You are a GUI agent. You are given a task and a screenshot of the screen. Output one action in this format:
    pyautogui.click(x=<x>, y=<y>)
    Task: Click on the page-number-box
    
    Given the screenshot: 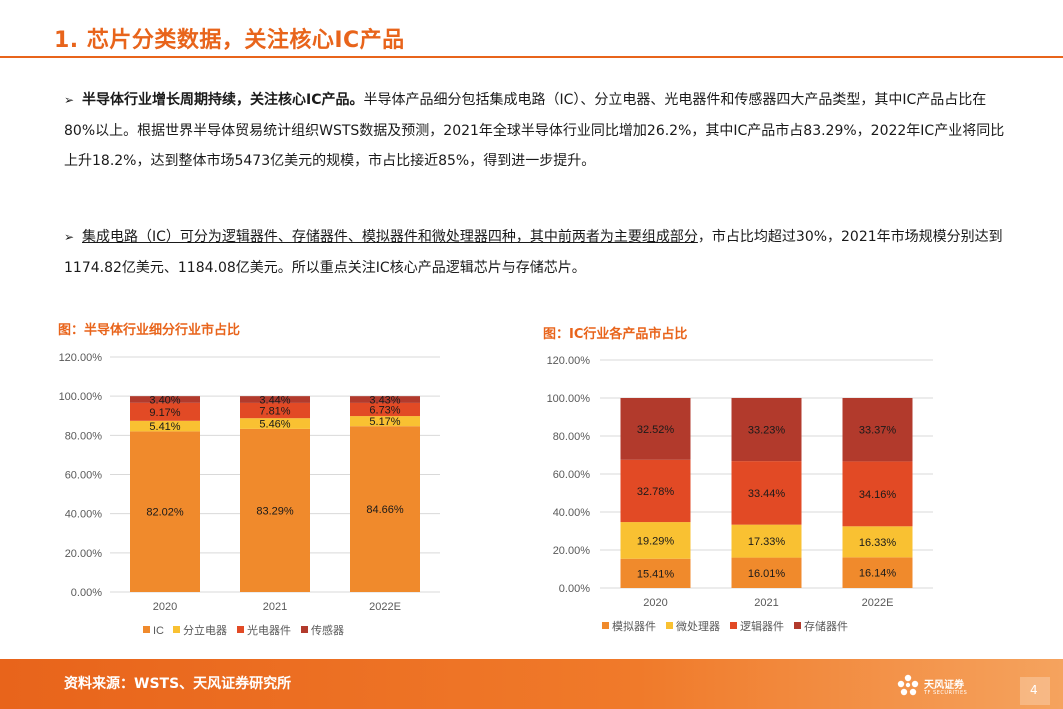 What is the action you would take?
    pyautogui.click(x=1035, y=691)
    